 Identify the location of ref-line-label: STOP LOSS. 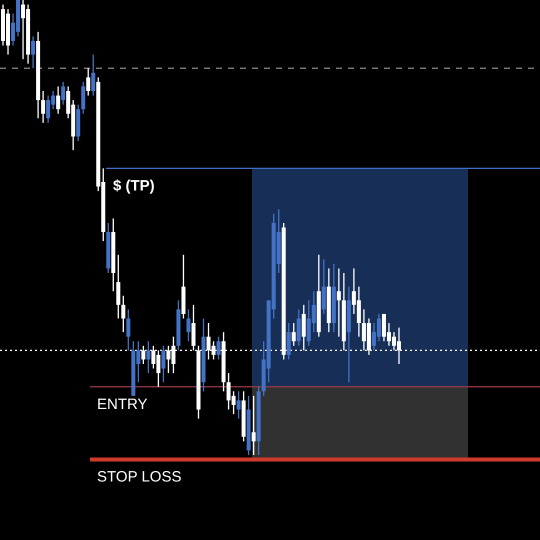
(139, 477).